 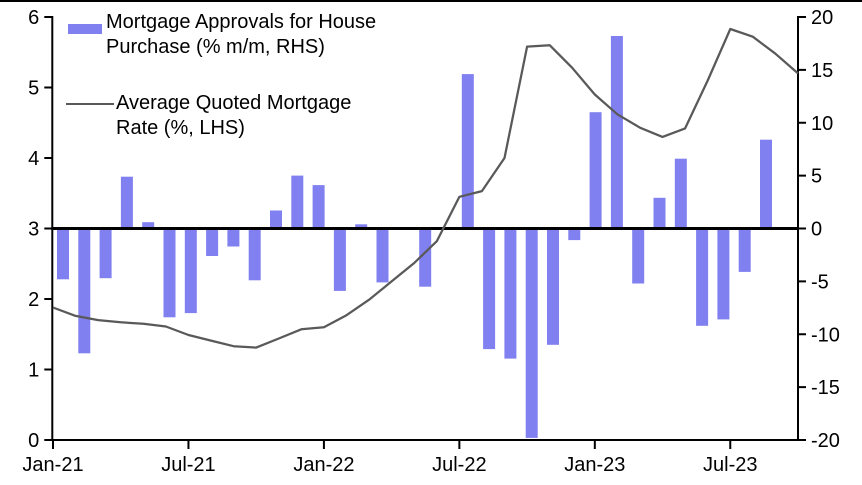 What do you see at coordinates (825, 441) in the screenshot?
I see `right-axis-label--20: -20` at bounding box center [825, 441].